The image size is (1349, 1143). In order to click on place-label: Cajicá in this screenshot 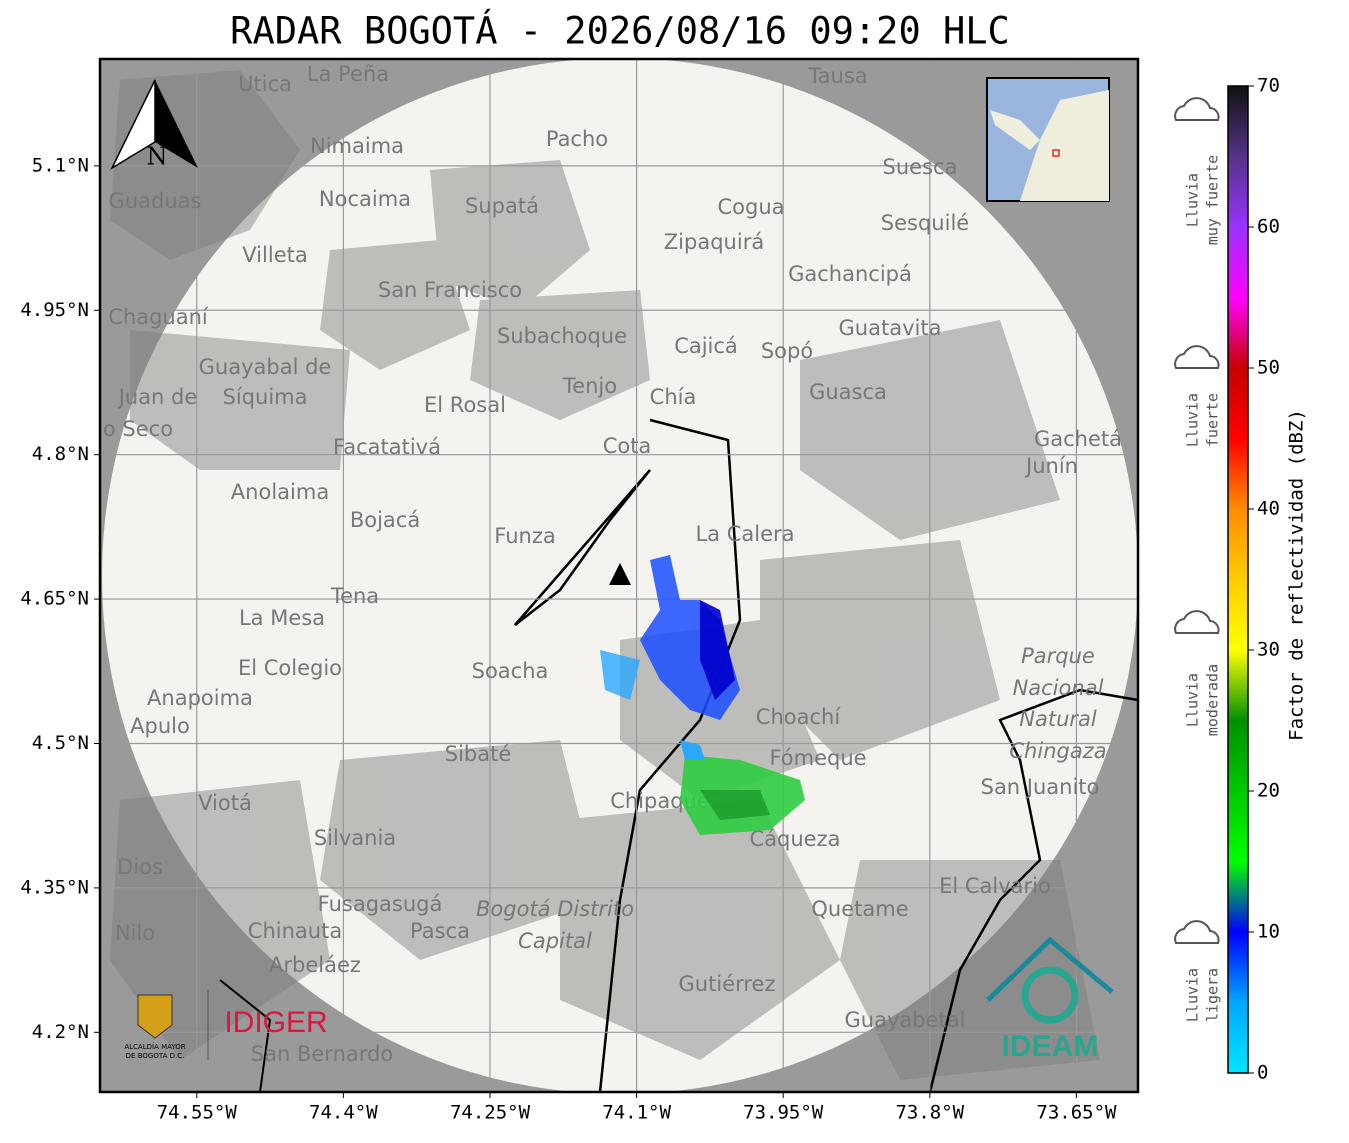, I will do `click(706, 346)`.